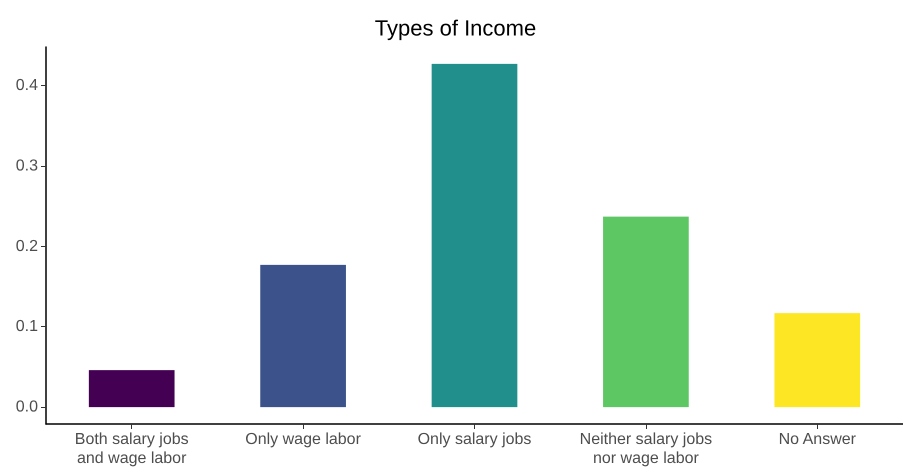  Describe the element at coordinates (455, 28) in the screenshot. I see `chart-title: Types of Income` at that location.